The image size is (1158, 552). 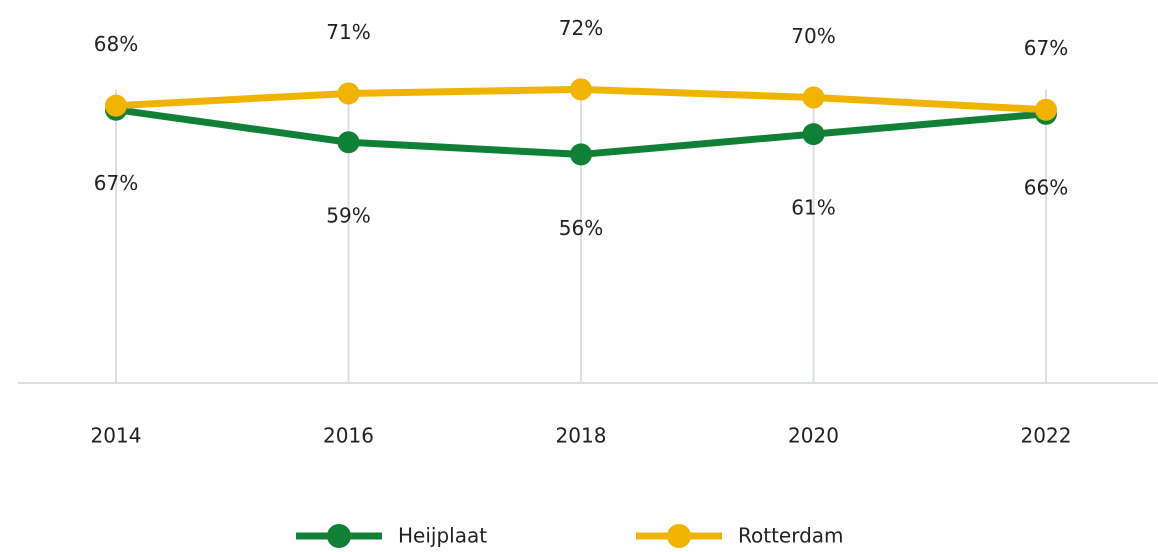 What do you see at coordinates (791, 536) in the screenshot?
I see `legend-label: Rotterdam` at bounding box center [791, 536].